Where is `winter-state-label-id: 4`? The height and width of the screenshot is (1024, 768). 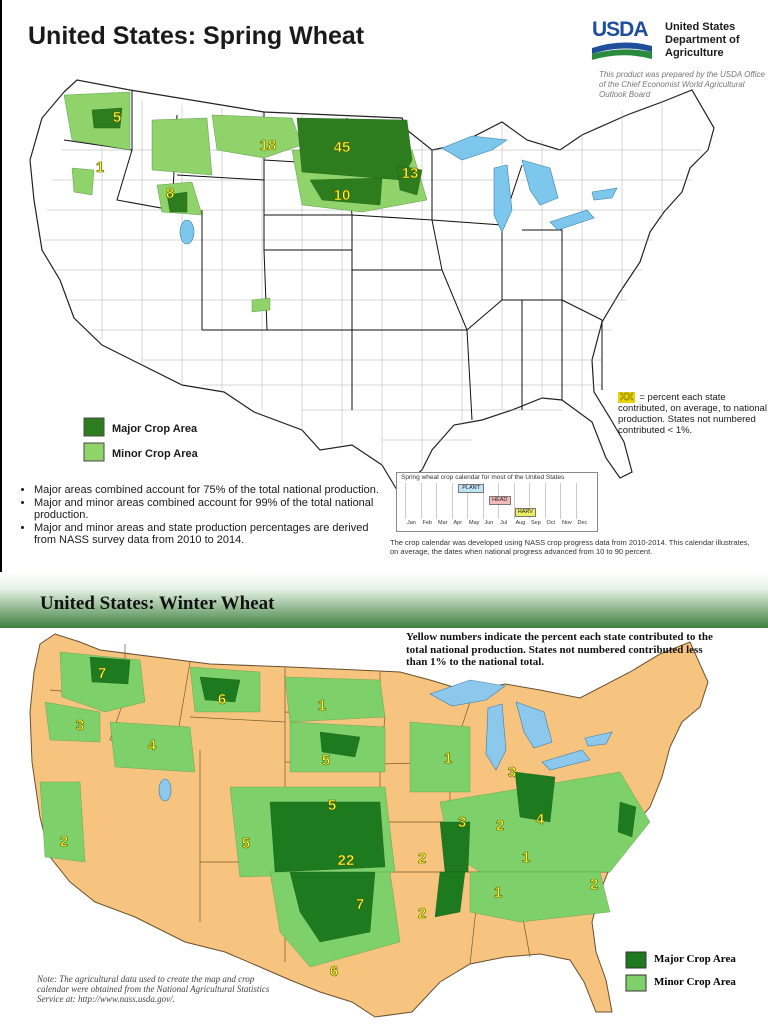 winter-state-label-id: 4 is located at coordinates (152, 745).